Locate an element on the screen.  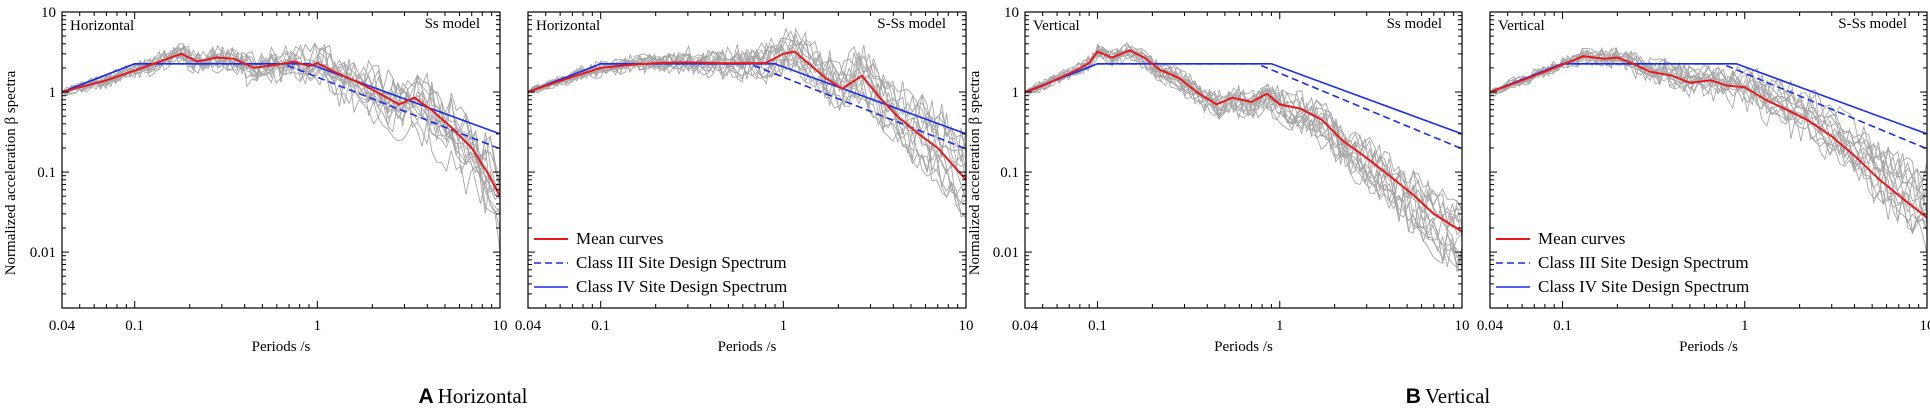
y-axis-label-b: Normalized acceleration β spectra is located at coordinates (975, 172).